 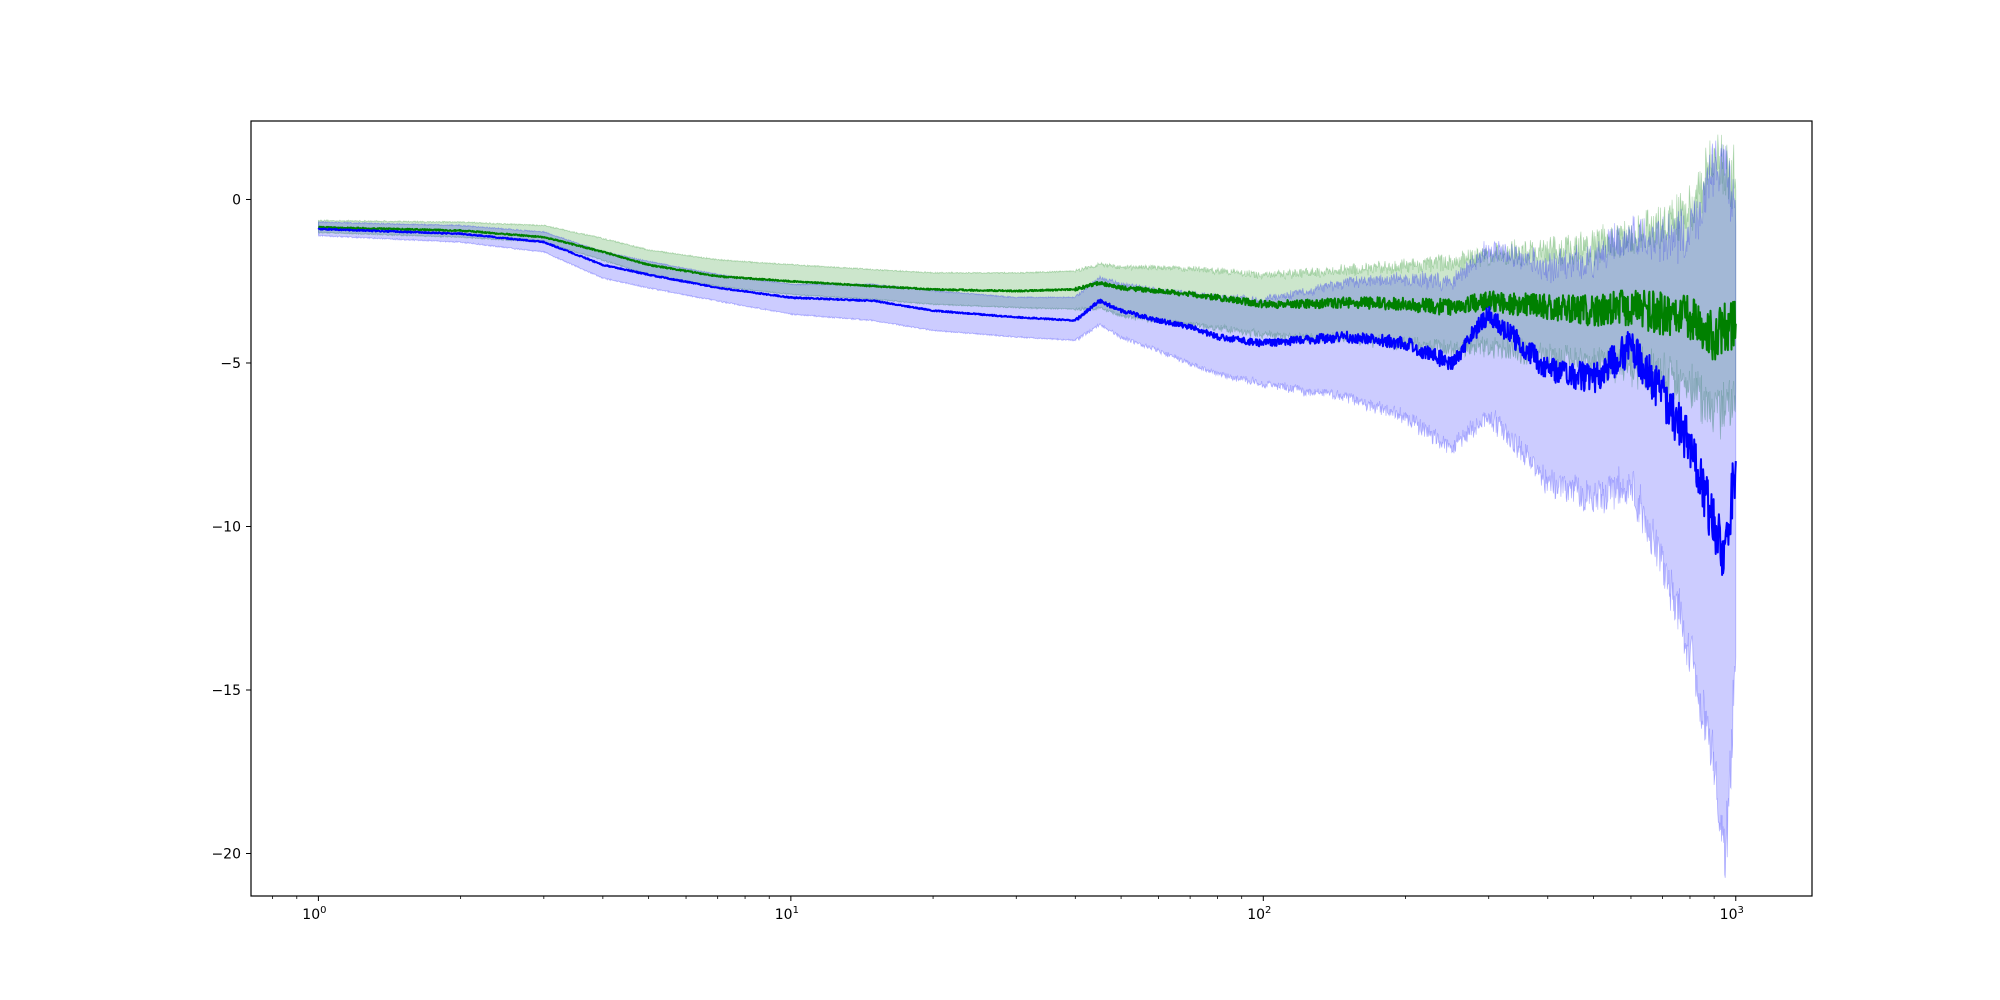 I want to click on x-tick-label: 102, so click(x=1259, y=914).